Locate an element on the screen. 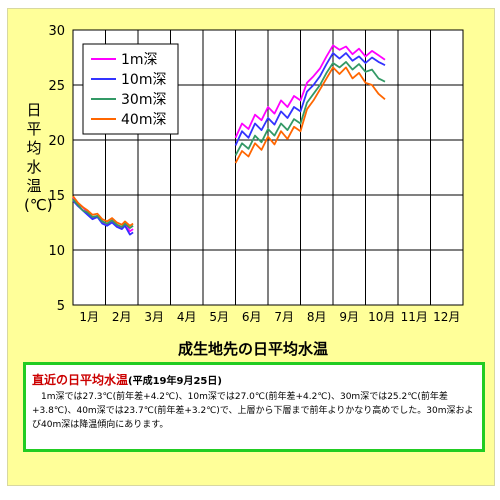 The width and height of the screenshot is (500, 500). y-axis-label: 日平均水温(℃) is located at coordinates (38, 157).